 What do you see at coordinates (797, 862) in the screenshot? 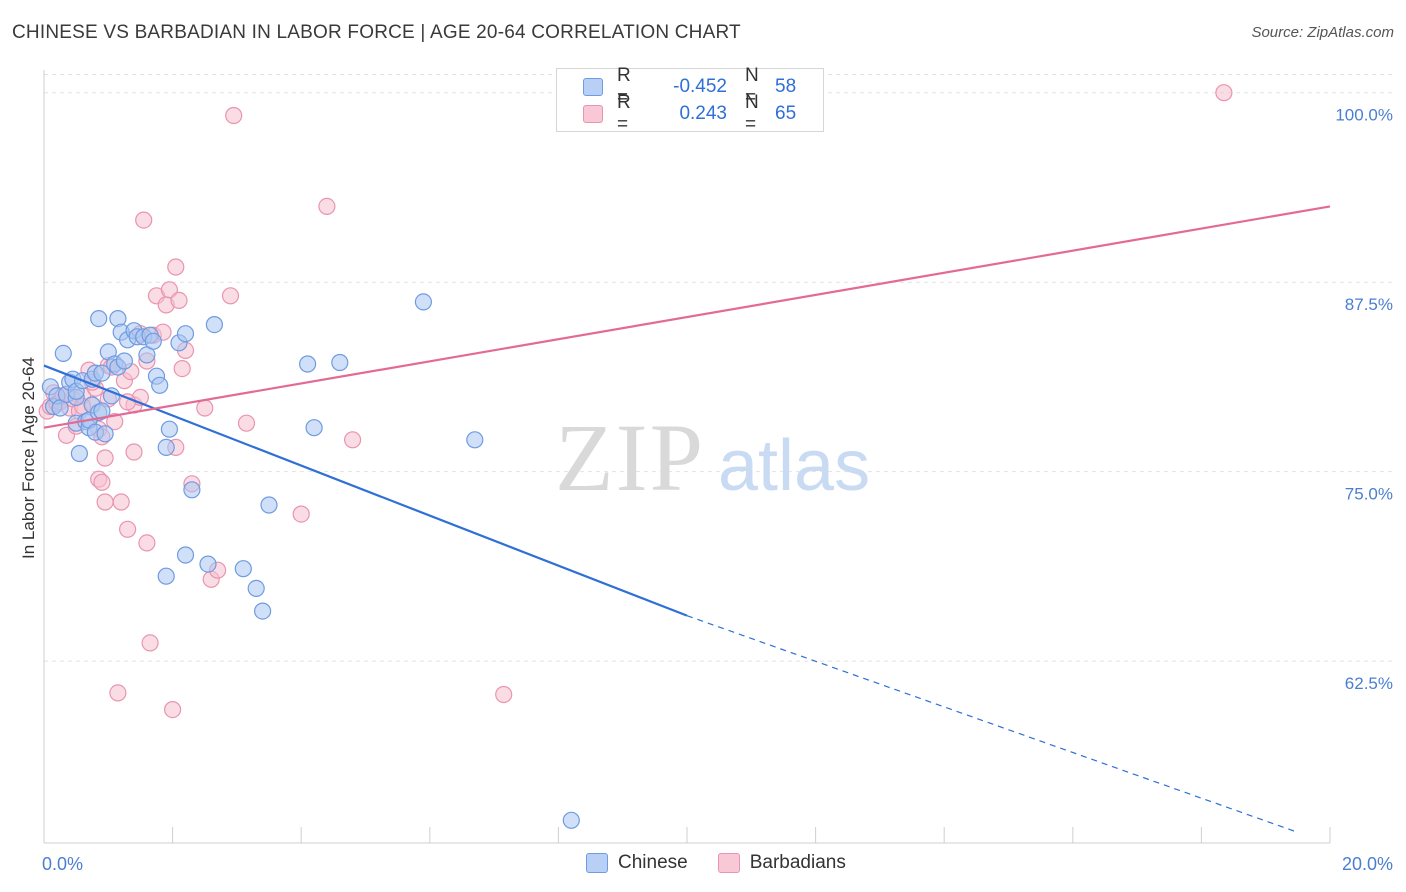
I see `legend-label-barbadians: Barbadians` at bounding box center [797, 862].